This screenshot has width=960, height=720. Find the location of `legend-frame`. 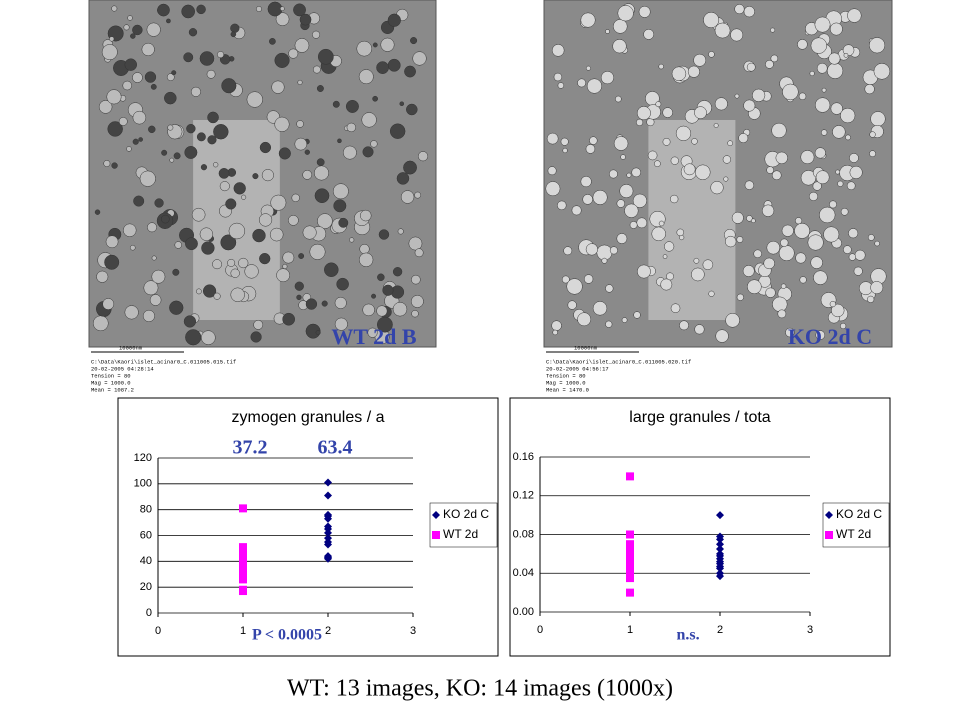

legend-frame is located at coordinates (856, 525).